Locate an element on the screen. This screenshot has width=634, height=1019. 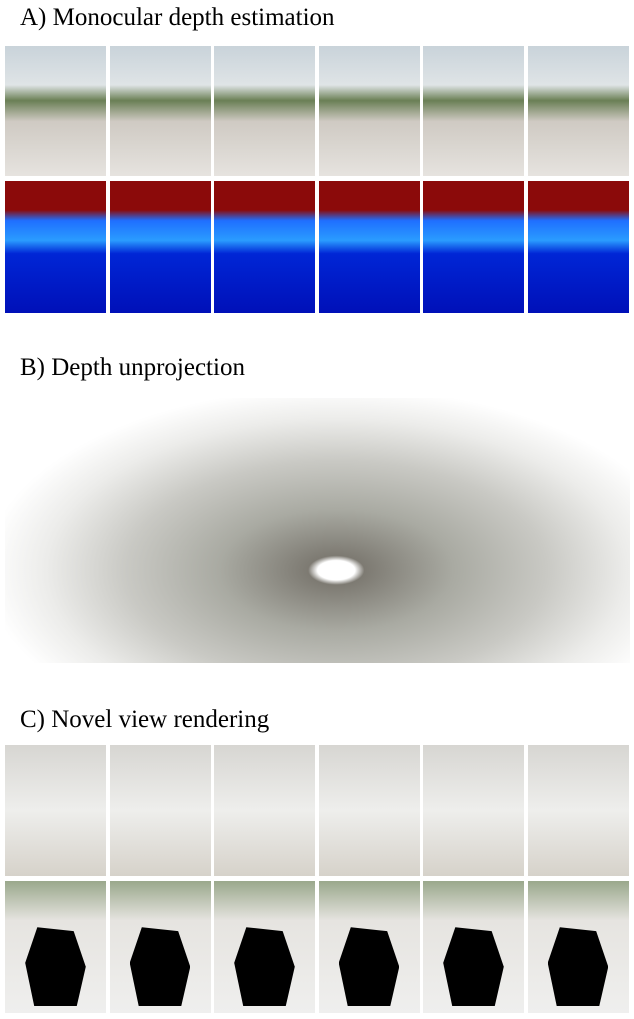
section-title: A) Monocular depth estimation is located at coordinates (177, 17).